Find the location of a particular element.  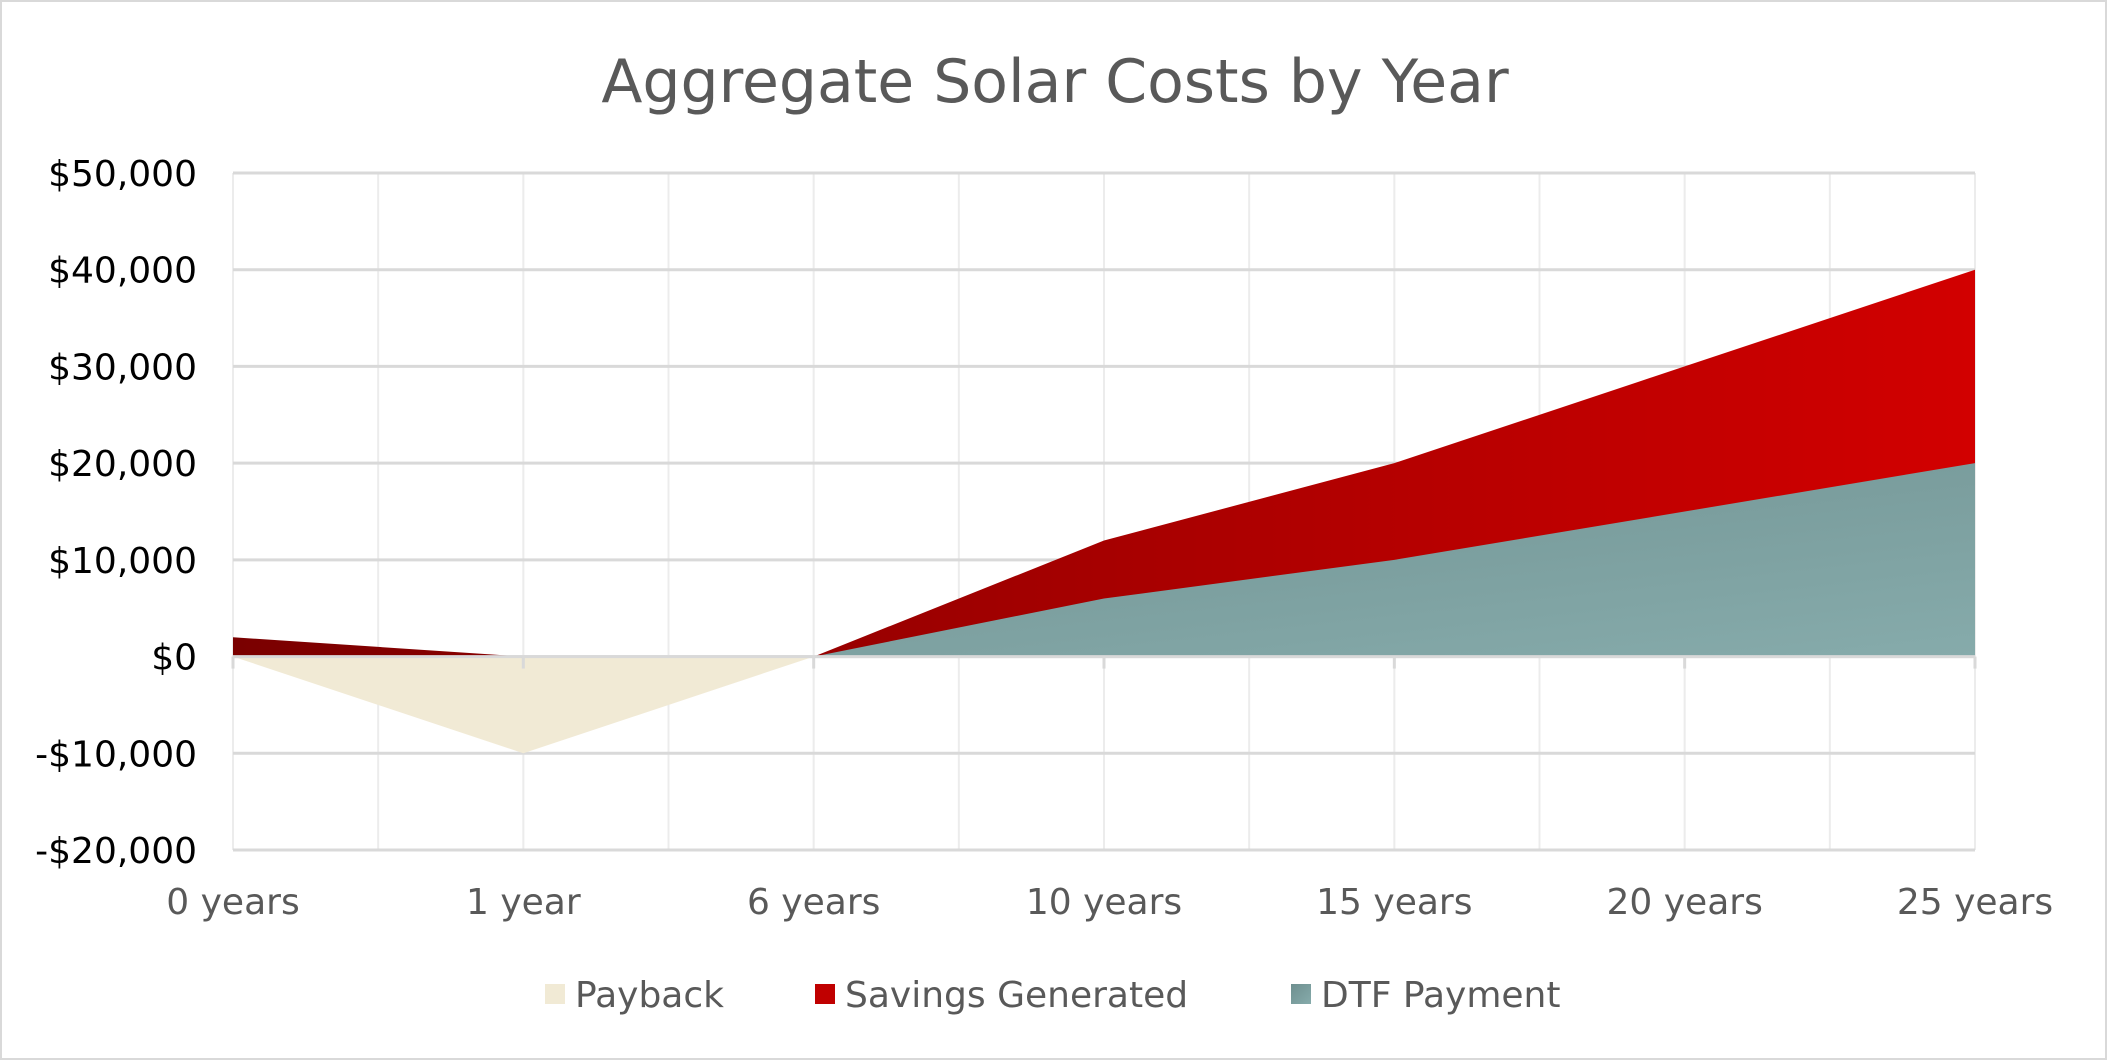

legend-label: Savings Generated is located at coordinates (1016, 995).